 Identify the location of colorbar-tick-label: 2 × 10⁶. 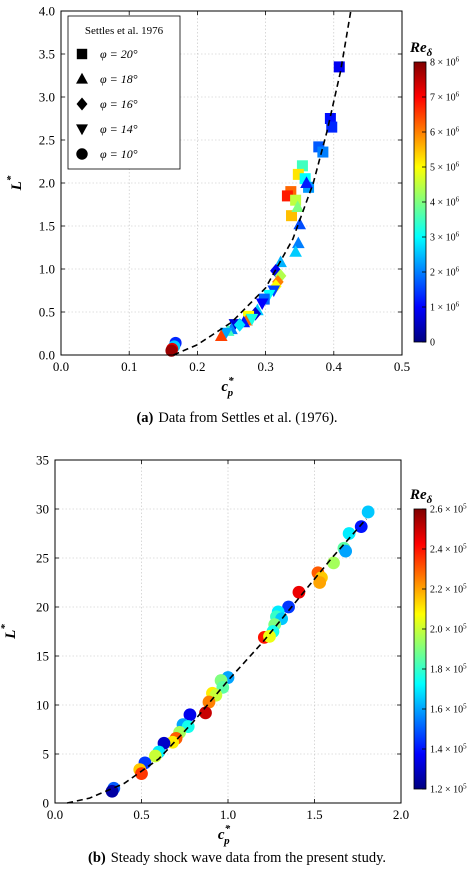
(445, 272).